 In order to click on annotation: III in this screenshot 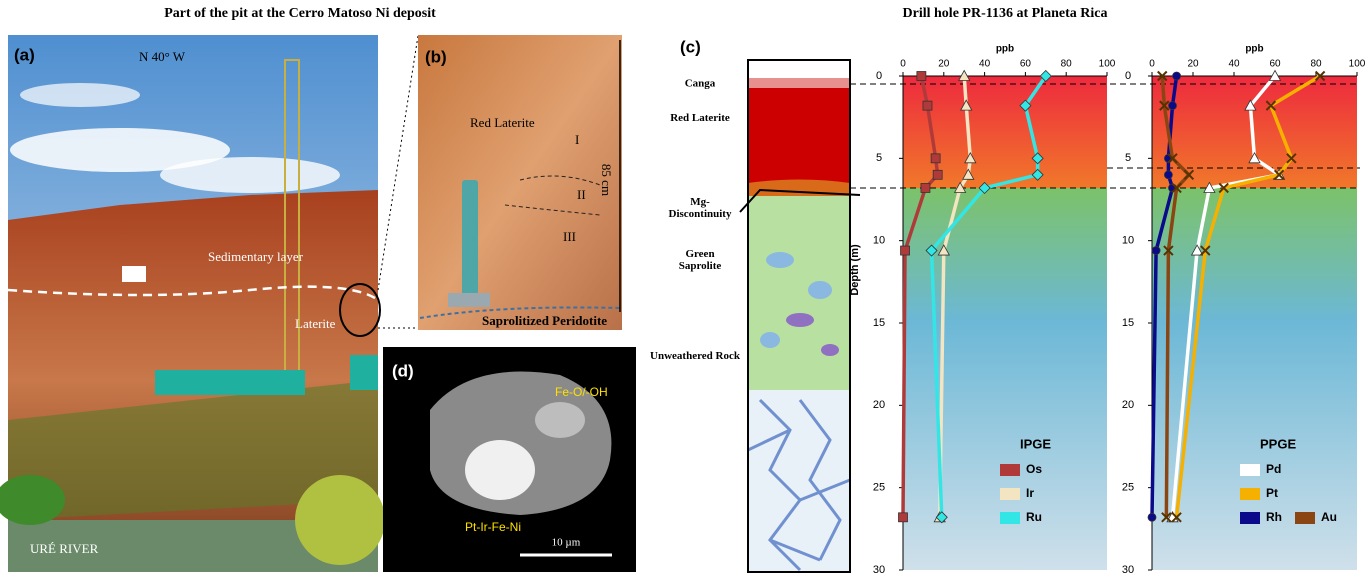, I will do `click(569, 236)`.